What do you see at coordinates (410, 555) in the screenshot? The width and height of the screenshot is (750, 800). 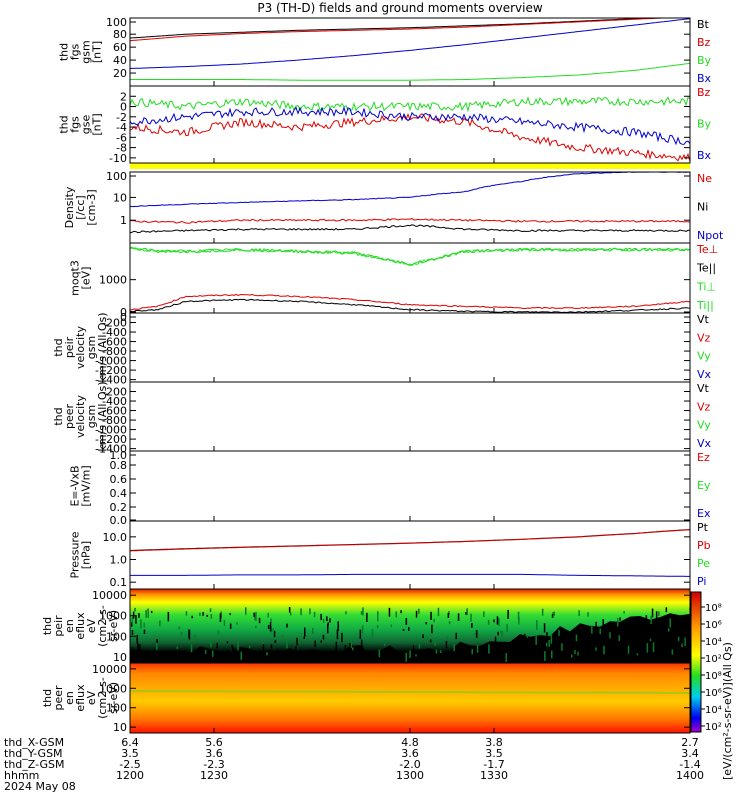 I see `panel-frame-pressure` at bounding box center [410, 555].